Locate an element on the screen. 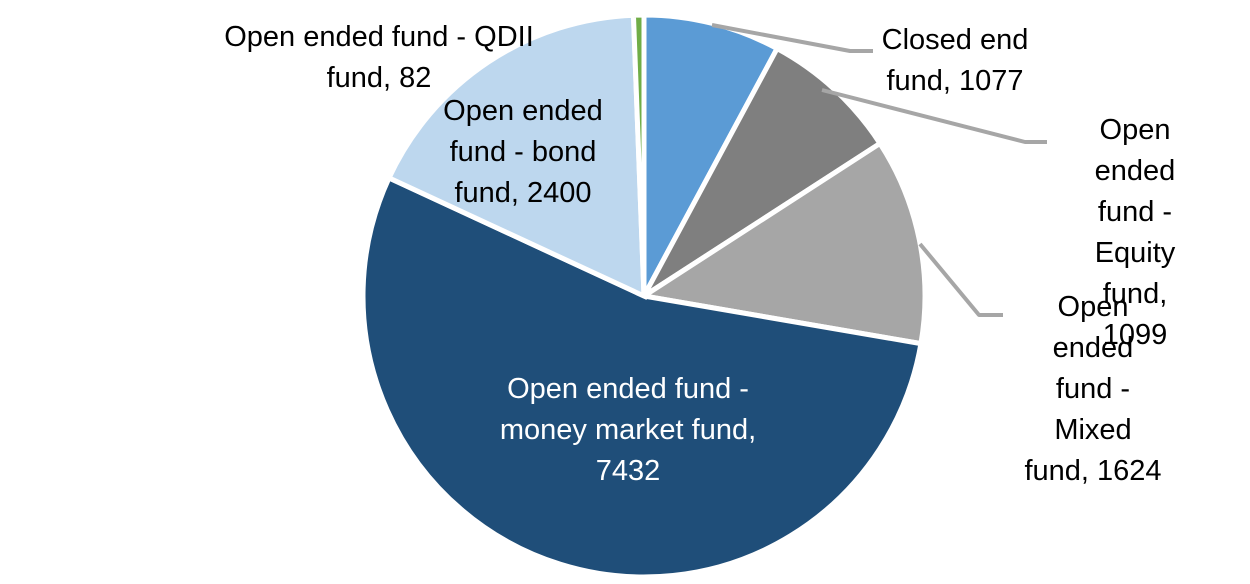 Image resolution: width=1250 pixels, height=584 pixels. pie-slice-open-ended-qdii-fund is located at coordinates (638, 154).